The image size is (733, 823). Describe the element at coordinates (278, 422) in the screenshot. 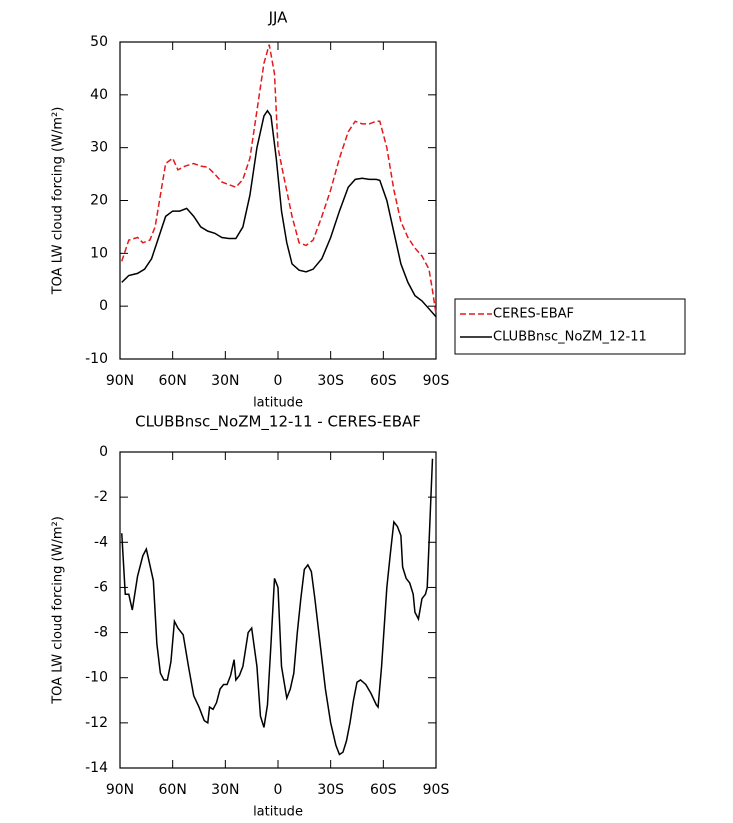

I see `chart-title: CLUBBnsc_NoZM_12-11 - CERES-EBAF` at that location.